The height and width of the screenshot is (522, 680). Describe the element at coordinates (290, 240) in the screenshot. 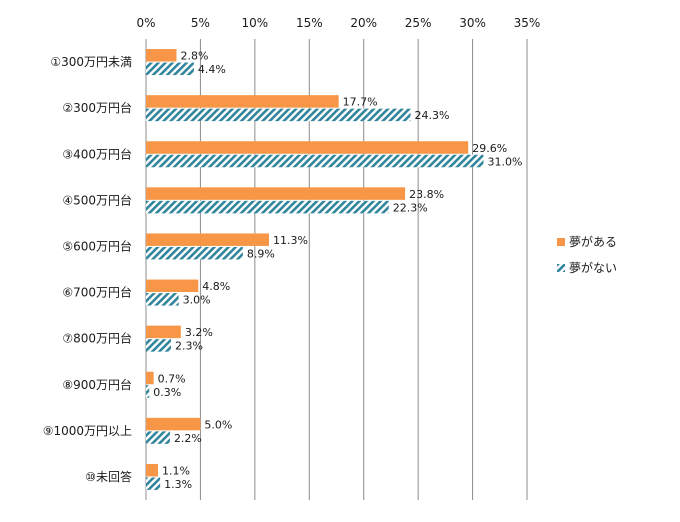

I see `data-label: 11.3%` at that location.